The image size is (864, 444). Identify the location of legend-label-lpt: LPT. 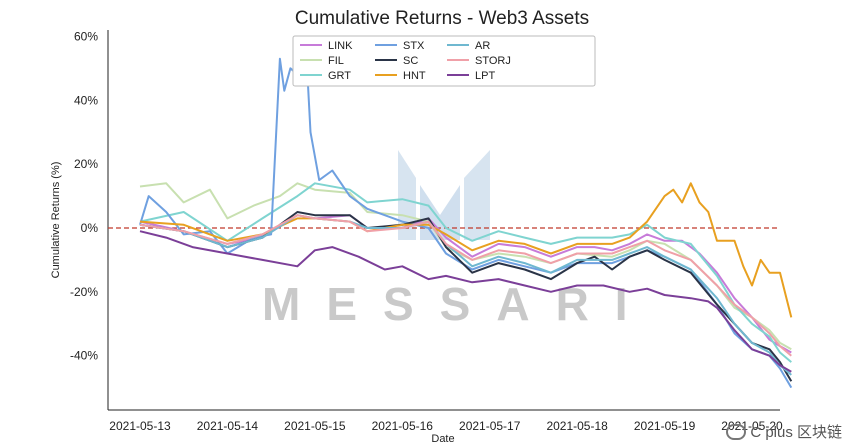
(485, 76).